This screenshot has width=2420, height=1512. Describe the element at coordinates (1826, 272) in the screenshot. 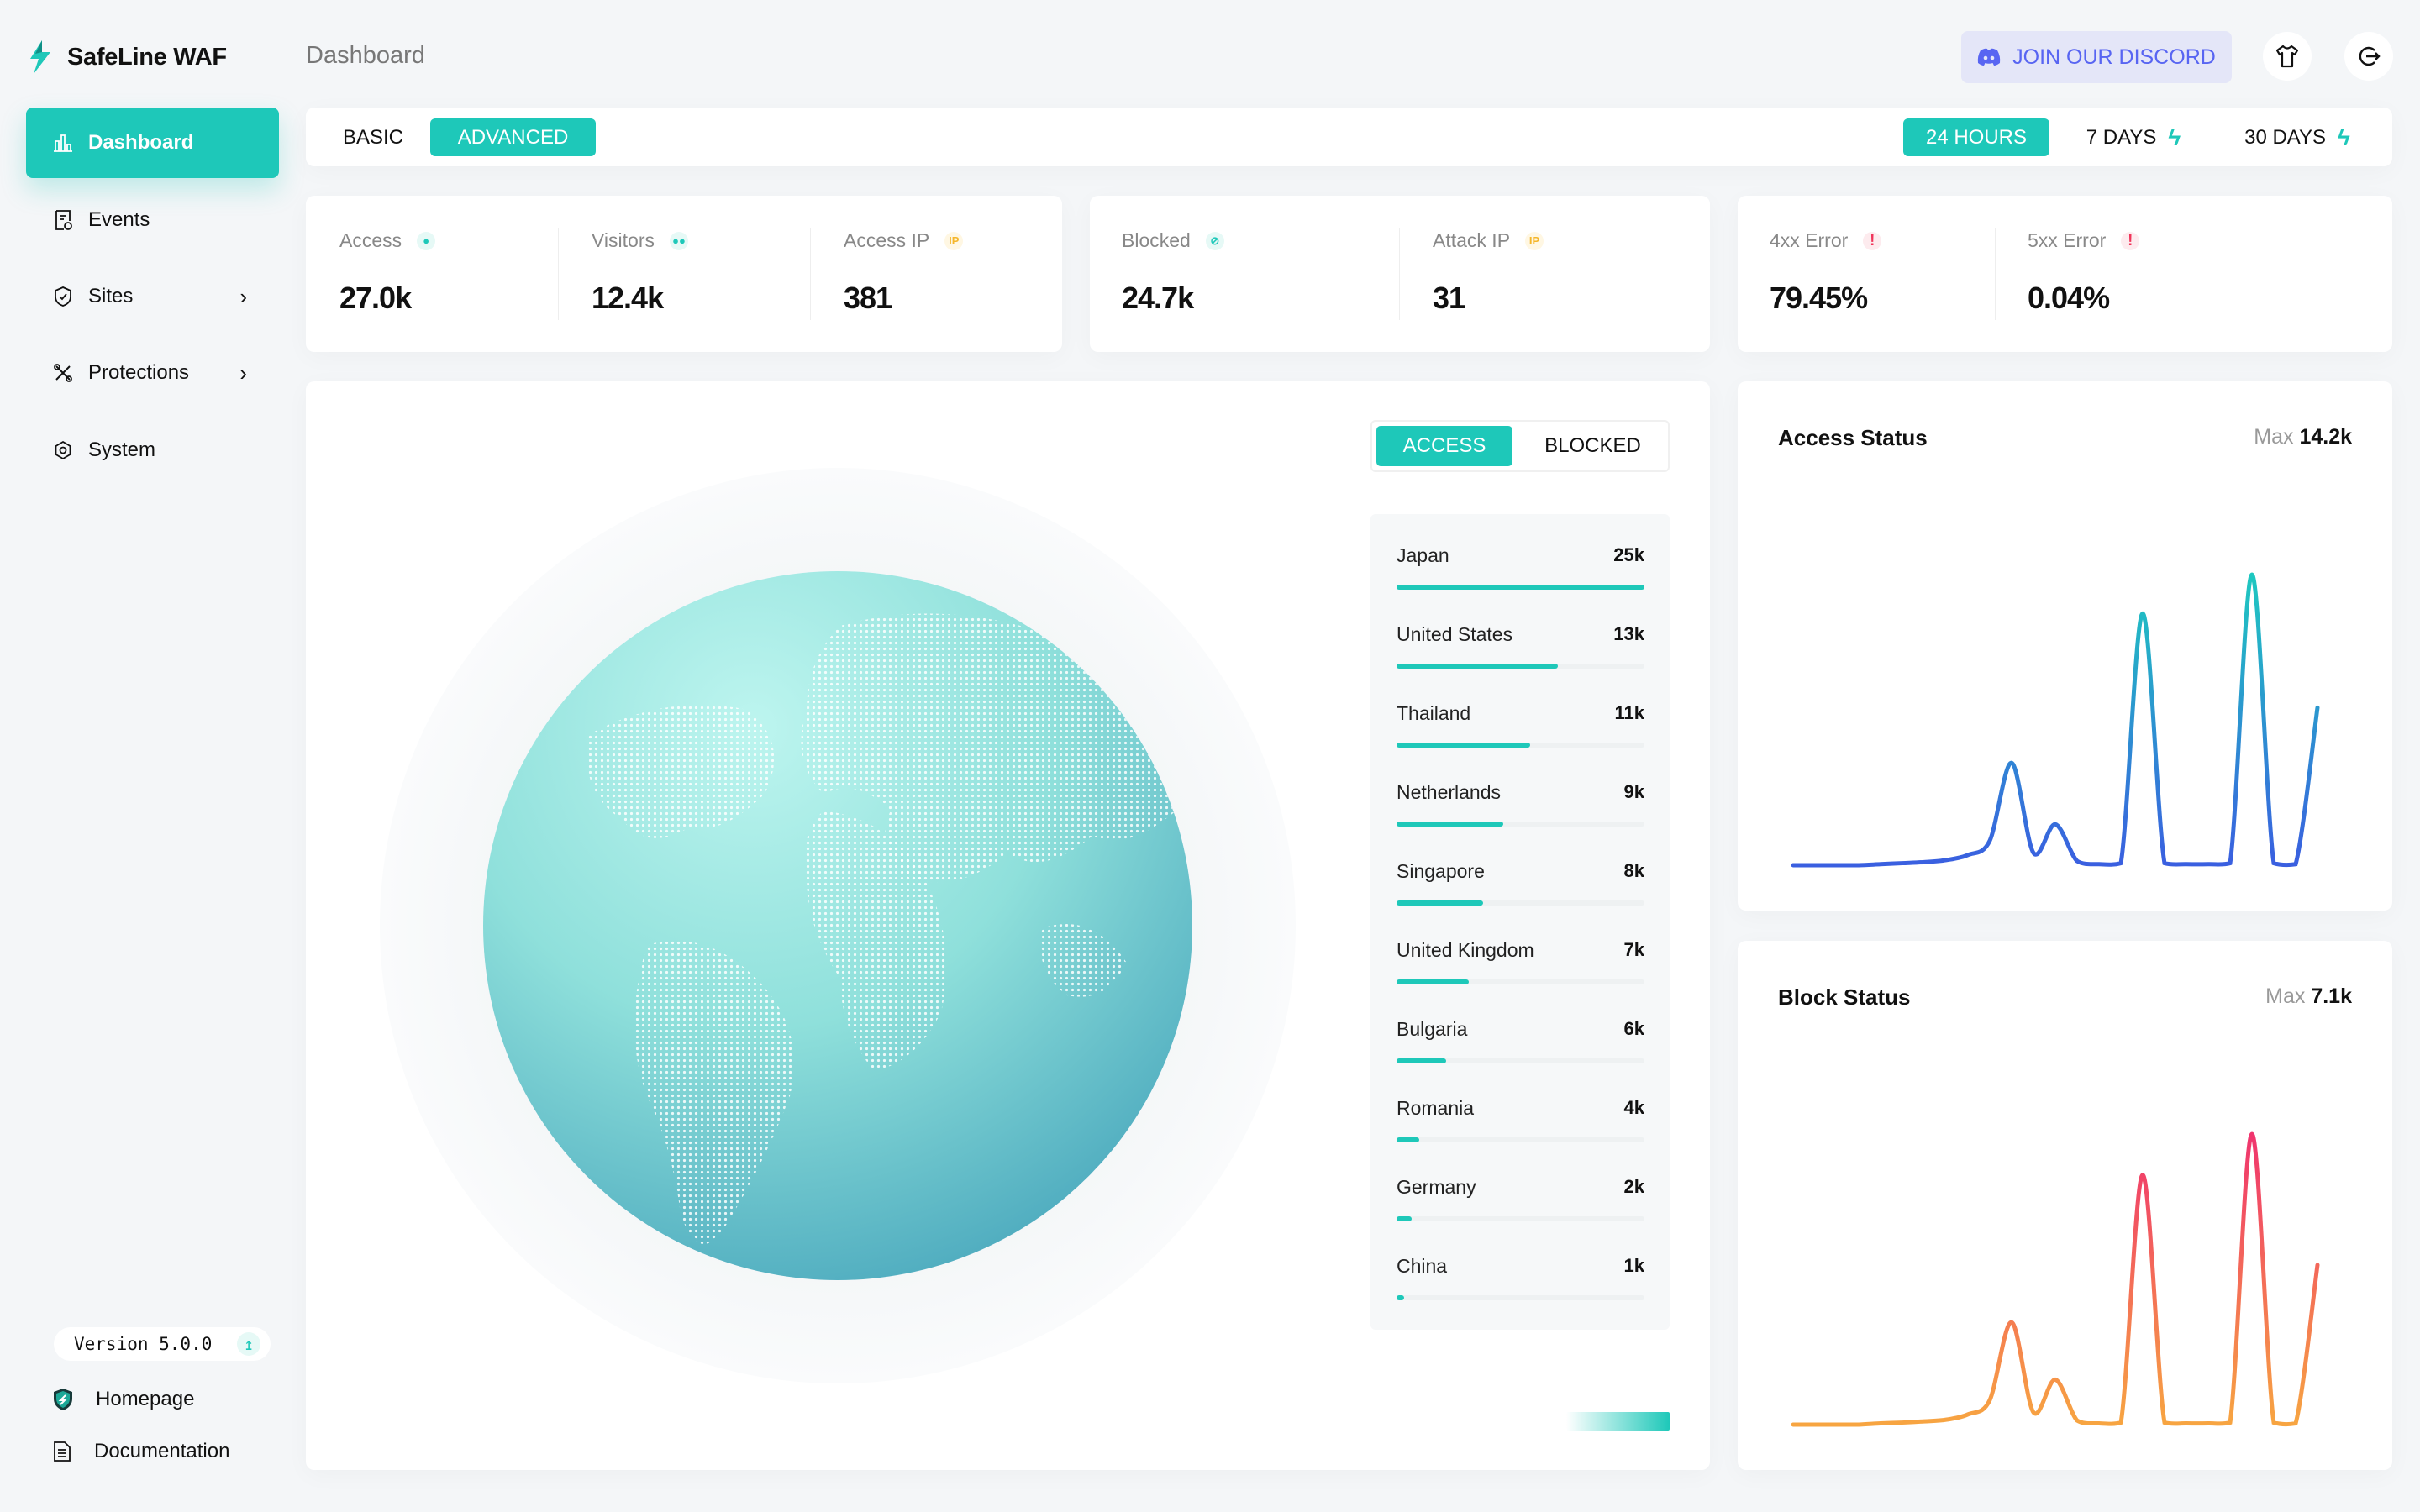

I see `stat-4xx-error: 4xx Error! 79.45%` at that location.